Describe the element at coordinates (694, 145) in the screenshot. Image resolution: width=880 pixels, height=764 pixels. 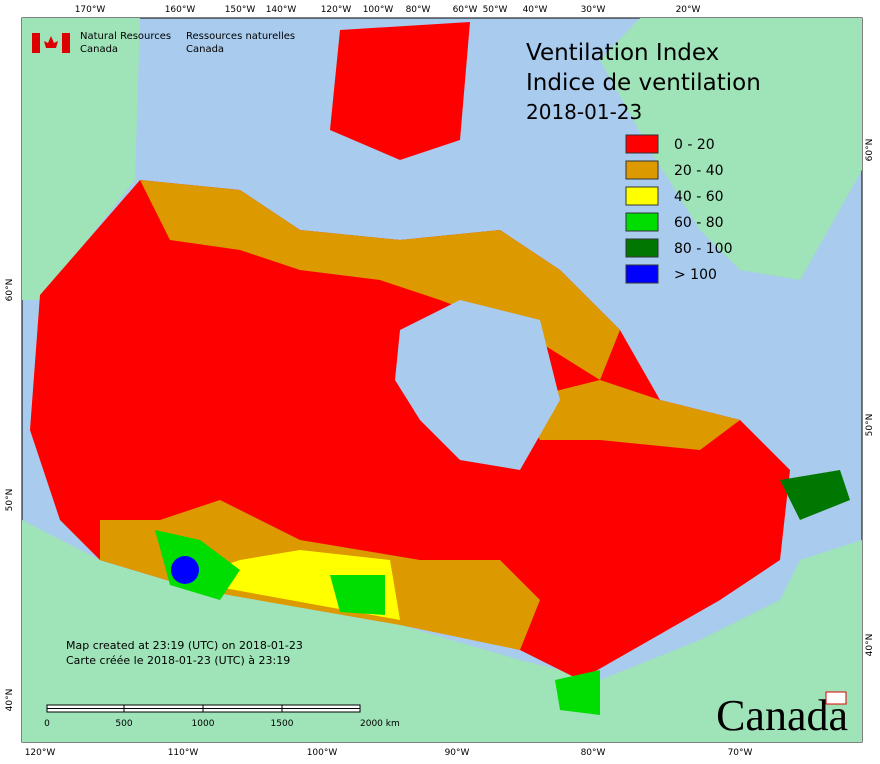
I see `legend-label: 0 - 20` at that location.